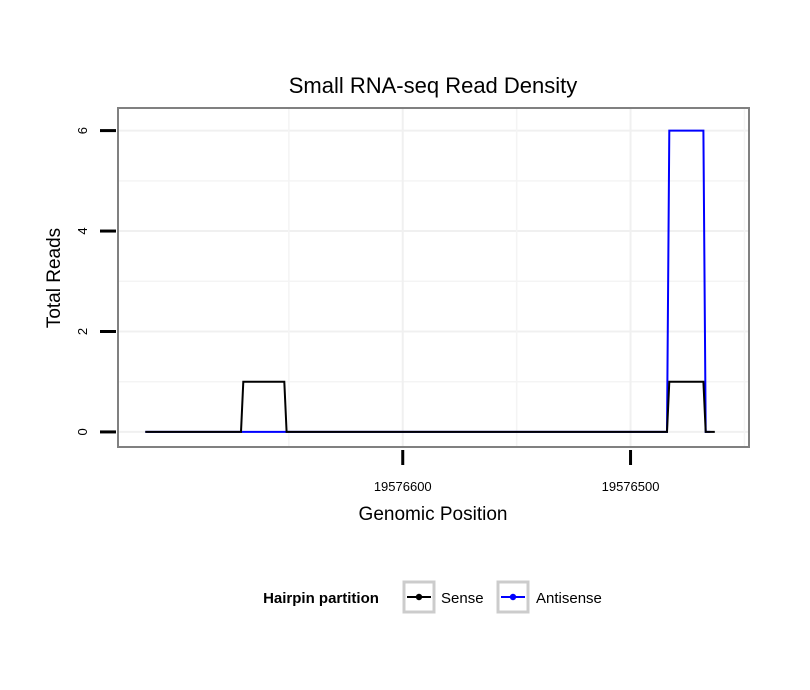  I want to click on legend-label-antisense: Antisense, so click(569, 598).